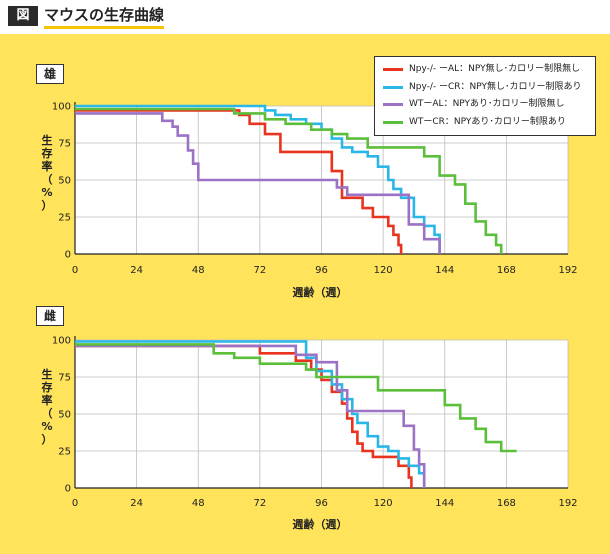 Image resolution: width=610 pixels, height=554 pixels. What do you see at coordinates (495, 69) in the screenshot?
I see `legend-label: Npy-/- ーAL：NPY無し･カロリー制限無し` at bounding box center [495, 69].